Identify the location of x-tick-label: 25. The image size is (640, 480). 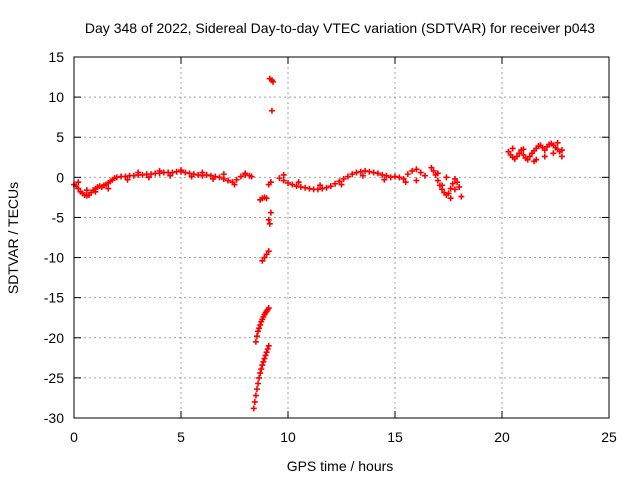
(609, 437).